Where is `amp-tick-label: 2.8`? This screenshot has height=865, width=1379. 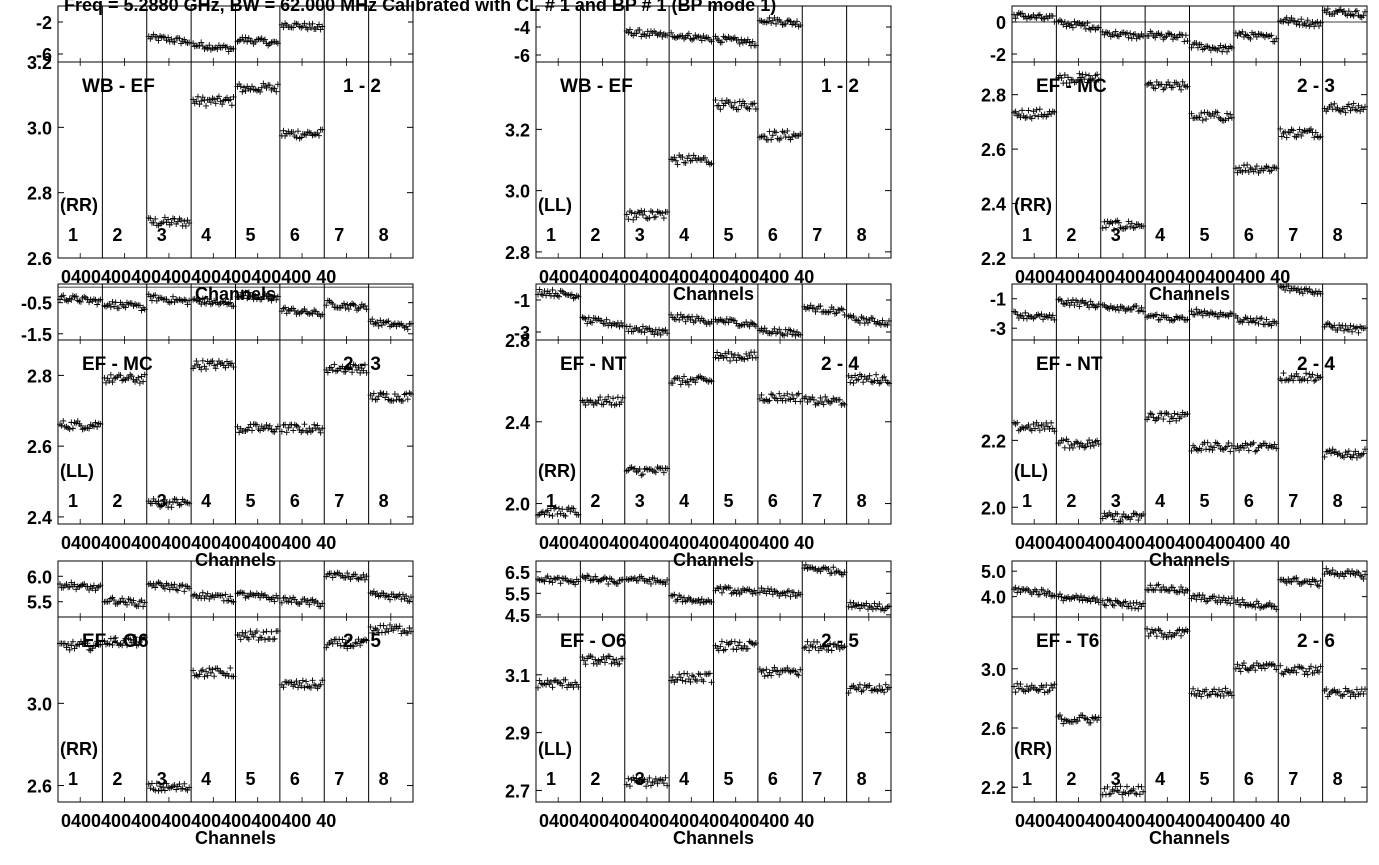
amp-tick-label: 2.8 is located at coordinates (39, 194).